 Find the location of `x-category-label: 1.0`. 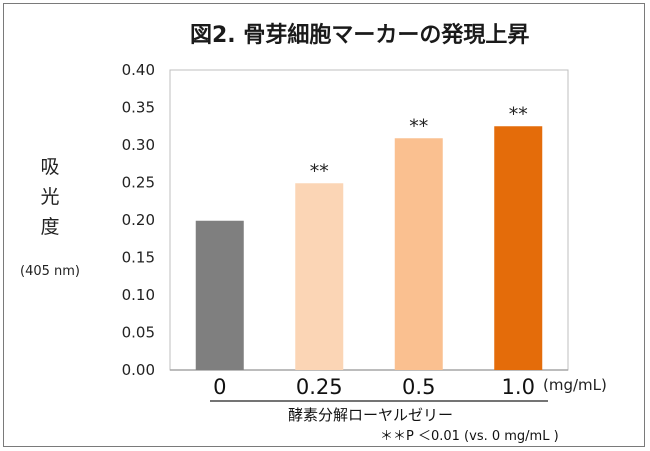

x-category-label: 1.0 is located at coordinates (518, 387).